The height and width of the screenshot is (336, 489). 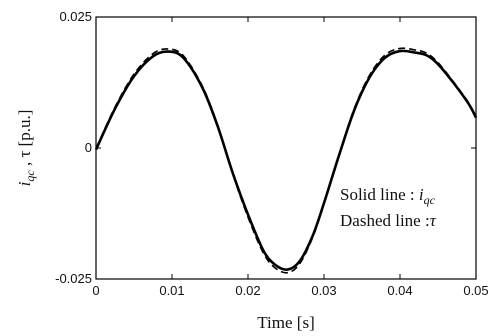 I want to click on y-tick-label: -0.025, so click(x=73, y=278).